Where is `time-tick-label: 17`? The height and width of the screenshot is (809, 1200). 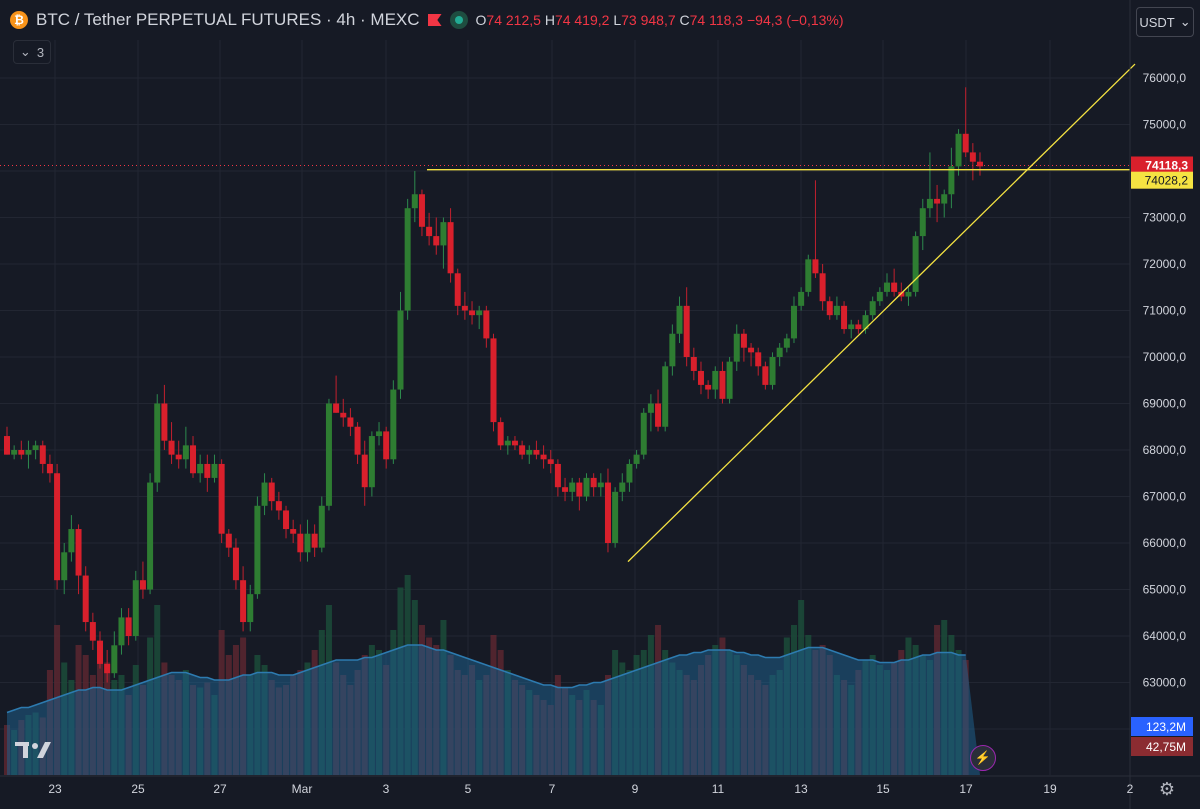 time-tick-label: 17 is located at coordinates (966, 789).